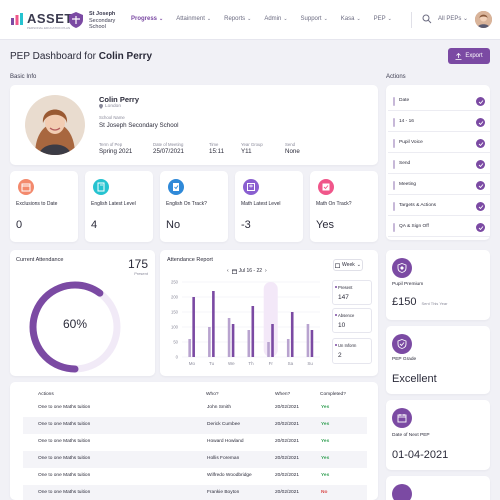  Describe the element at coordinates (237, 19) in the screenshot. I see `nav-item-reports: Reports ⌄` at that location.